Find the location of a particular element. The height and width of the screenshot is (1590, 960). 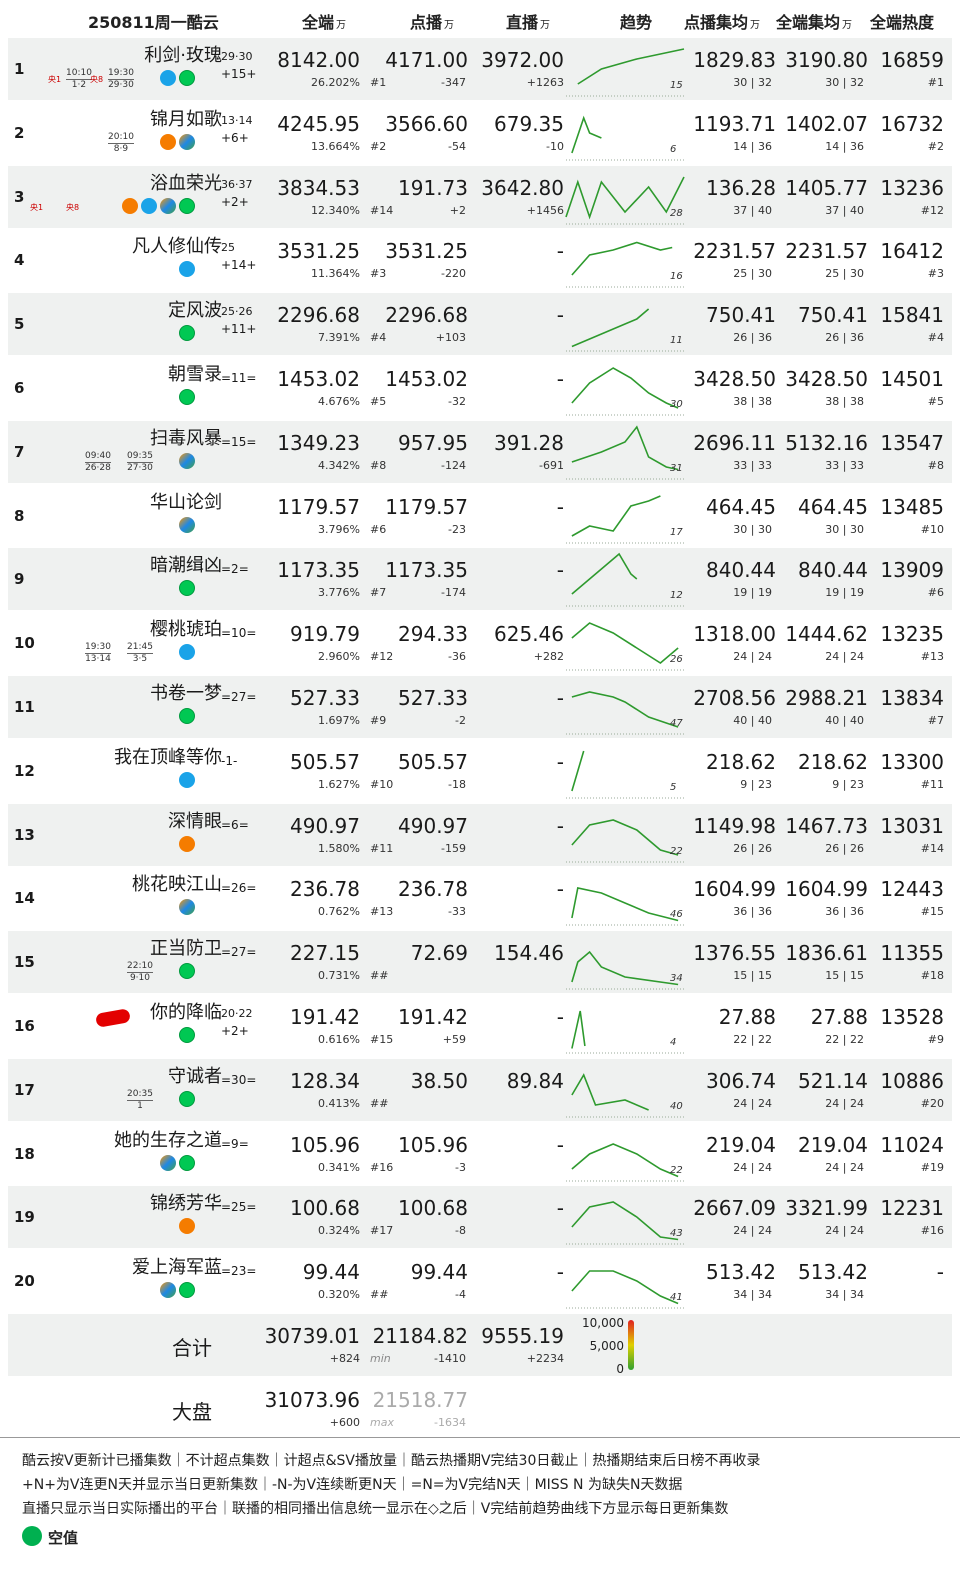

row-rank: 10 is located at coordinates (24, 643).